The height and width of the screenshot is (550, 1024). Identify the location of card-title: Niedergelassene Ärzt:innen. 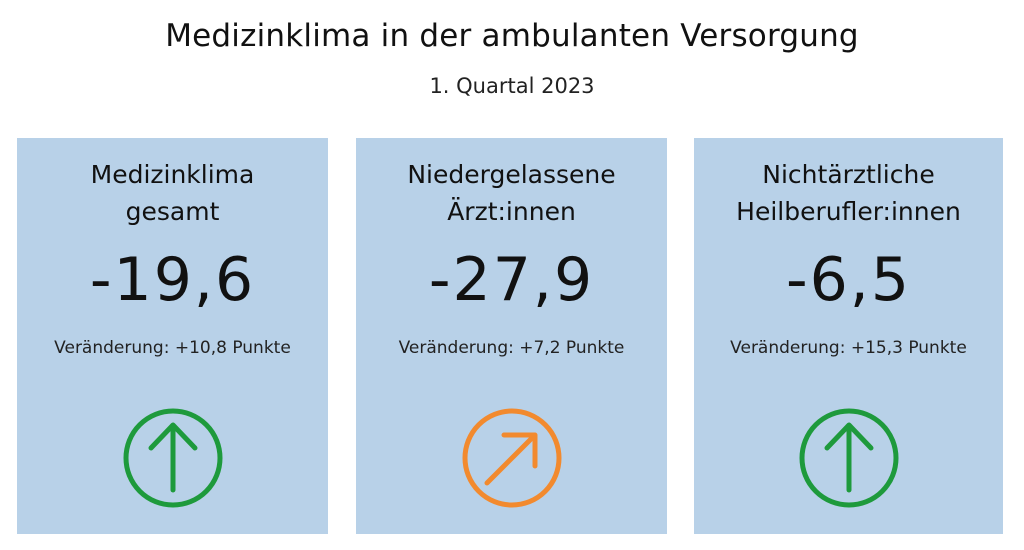
(511, 193).